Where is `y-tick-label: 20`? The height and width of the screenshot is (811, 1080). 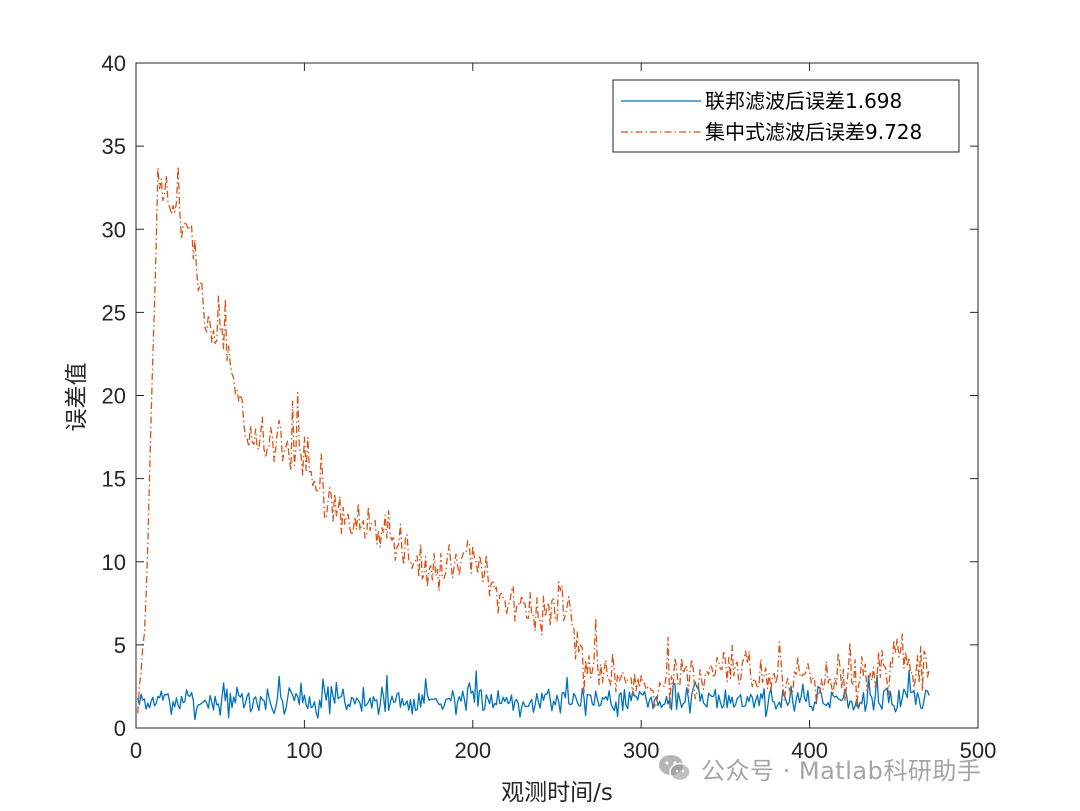
y-tick-label: 20 is located at coordinates (114, 396).